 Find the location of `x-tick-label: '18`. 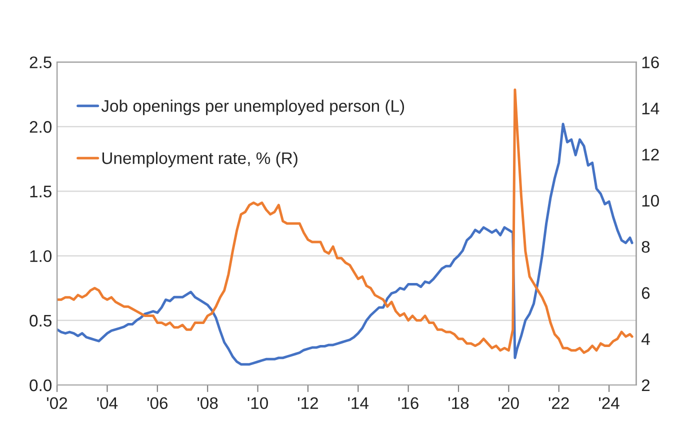

x-tick-label: '18 is located at coordinates (458, 403).